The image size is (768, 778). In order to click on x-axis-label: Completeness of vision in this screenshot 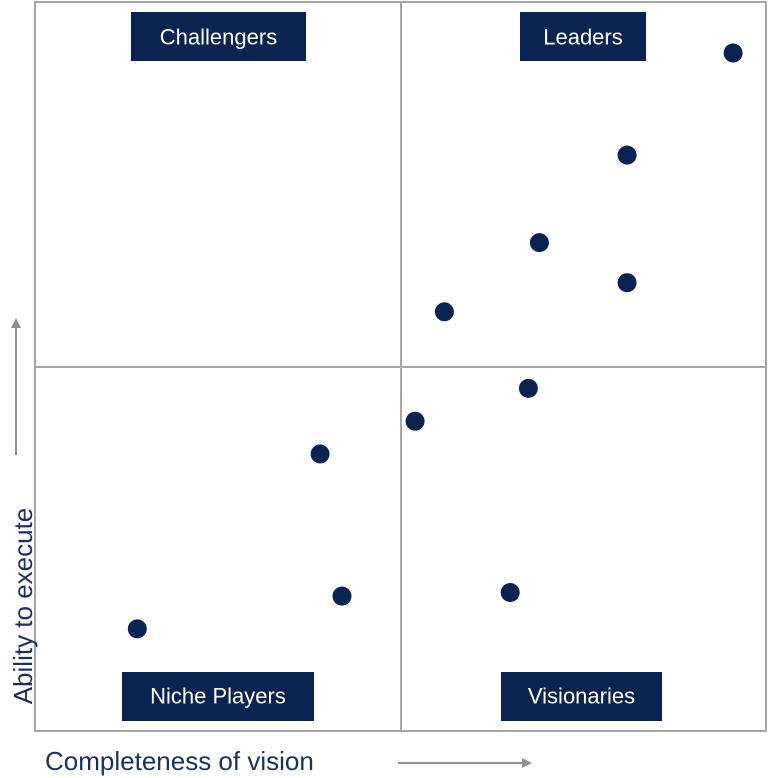, I will do `click(179, 761)`.